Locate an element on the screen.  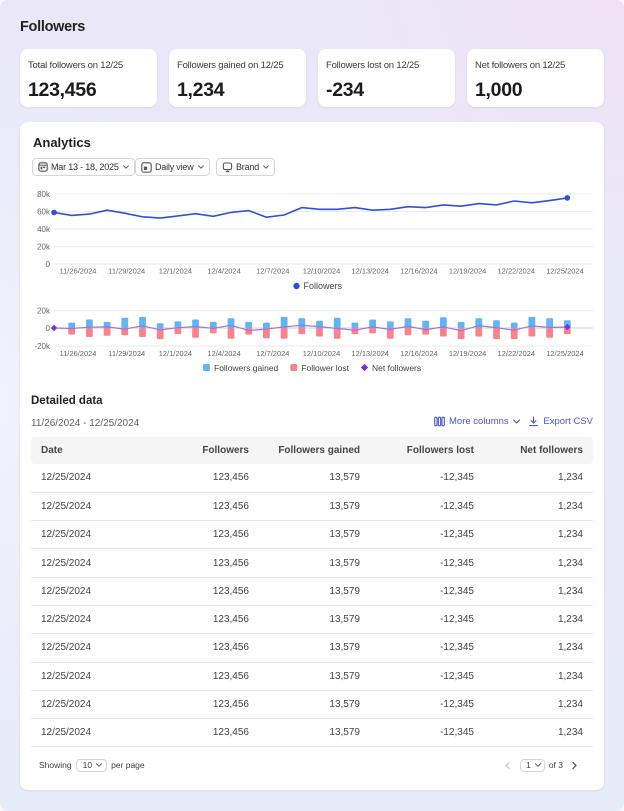
svg-text: 40k is located at coordinates (44, 229).